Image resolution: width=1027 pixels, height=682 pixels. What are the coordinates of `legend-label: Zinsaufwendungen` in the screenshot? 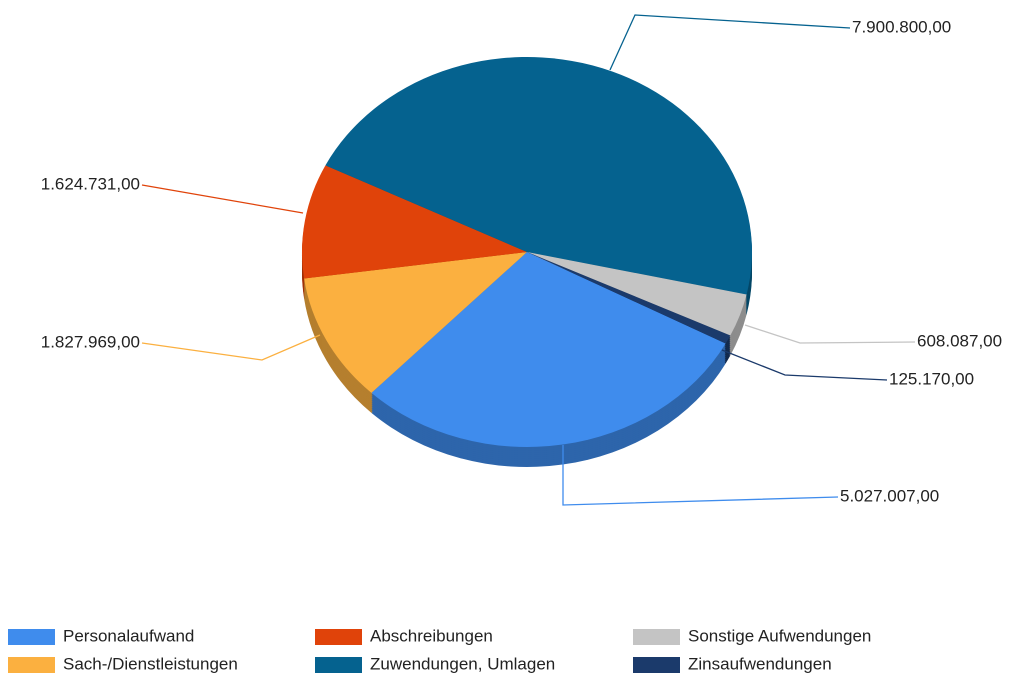 It's located at (760, 663).